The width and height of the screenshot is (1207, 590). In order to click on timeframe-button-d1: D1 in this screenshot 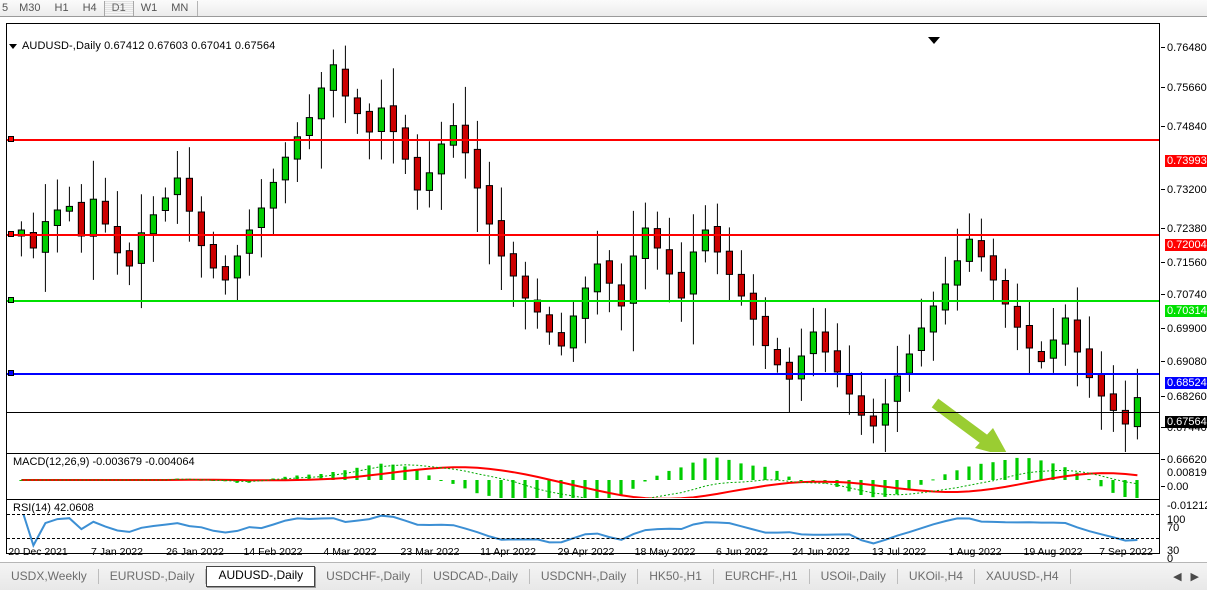, I will do `click(118, 8)`.